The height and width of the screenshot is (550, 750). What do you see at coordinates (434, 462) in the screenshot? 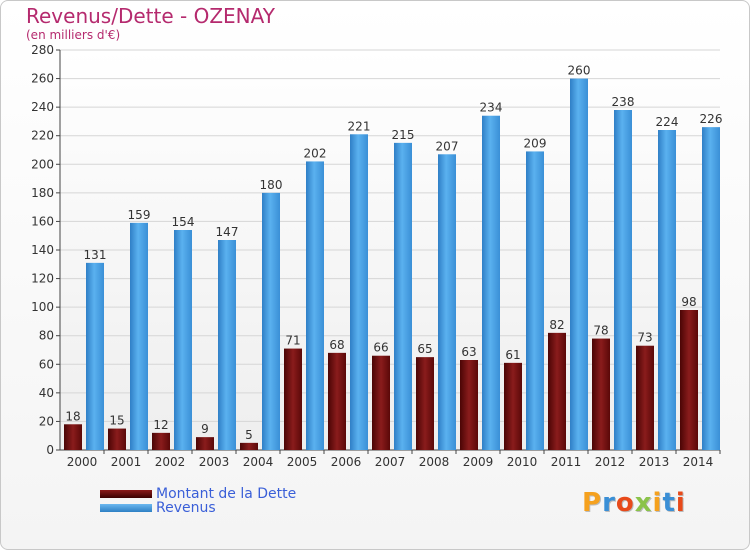
I see `x-tick-label: 2008` at bounding box center [434, 462].